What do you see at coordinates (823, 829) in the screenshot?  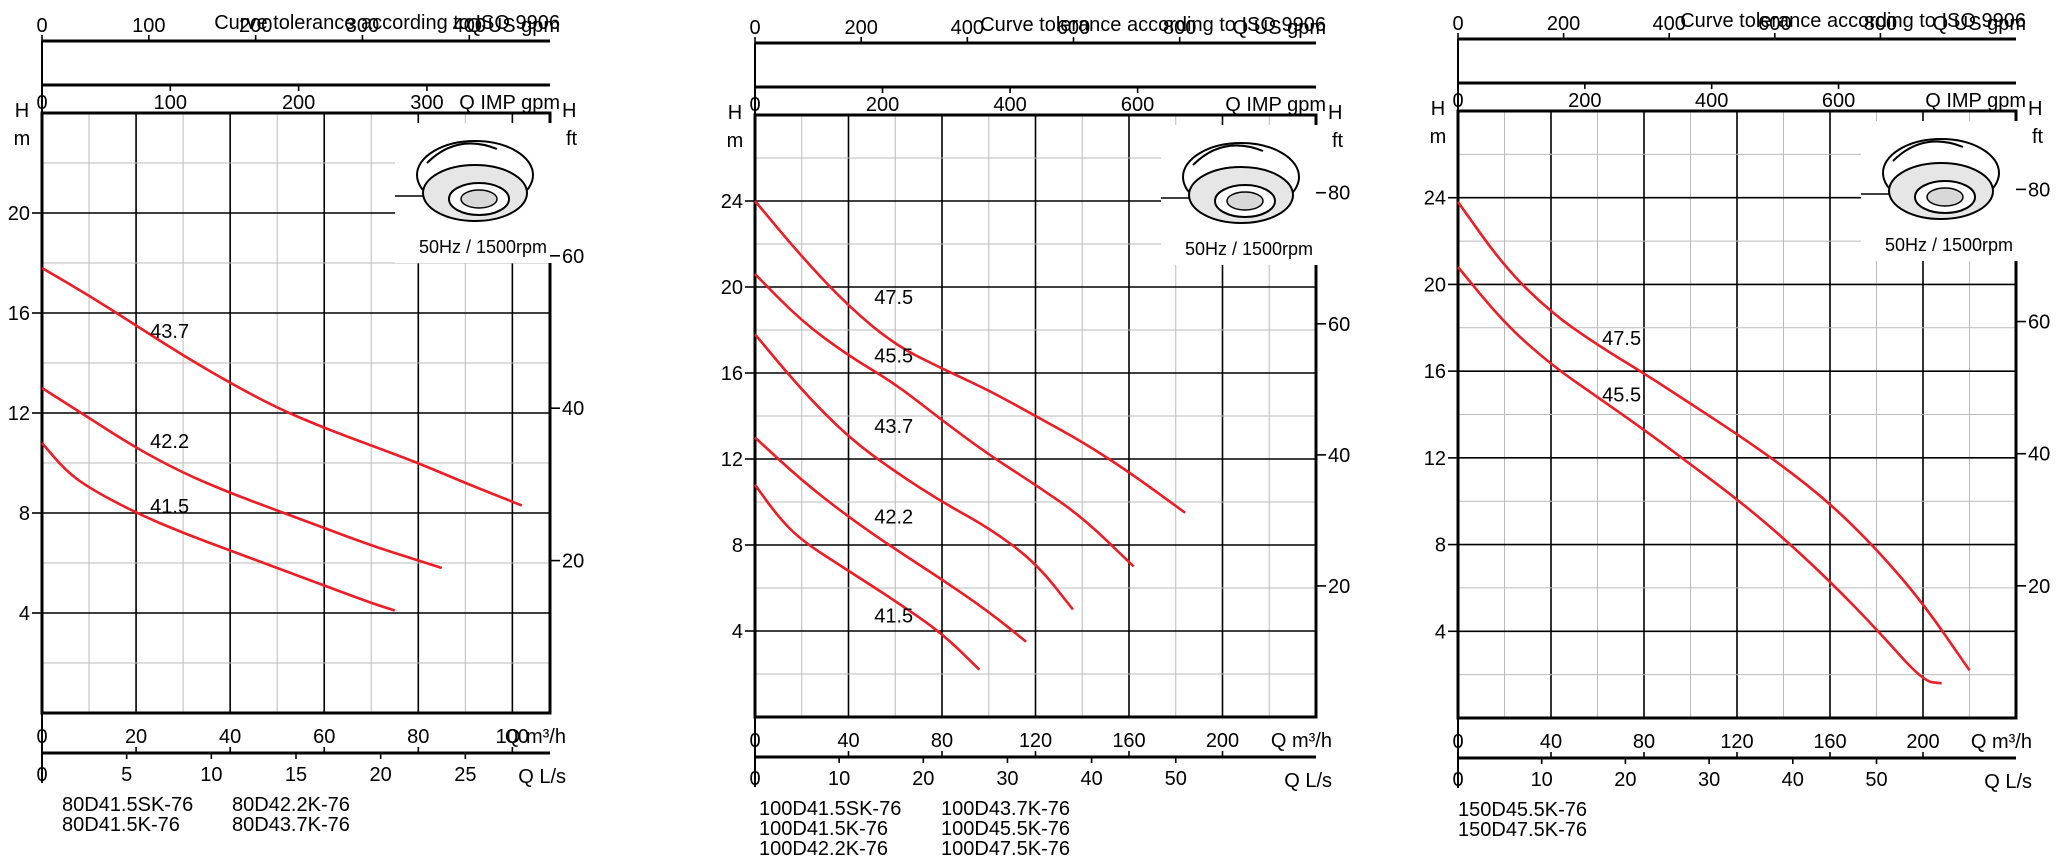 I see `model-name: 100D41.5K-76` at bounding box center [823, 829].